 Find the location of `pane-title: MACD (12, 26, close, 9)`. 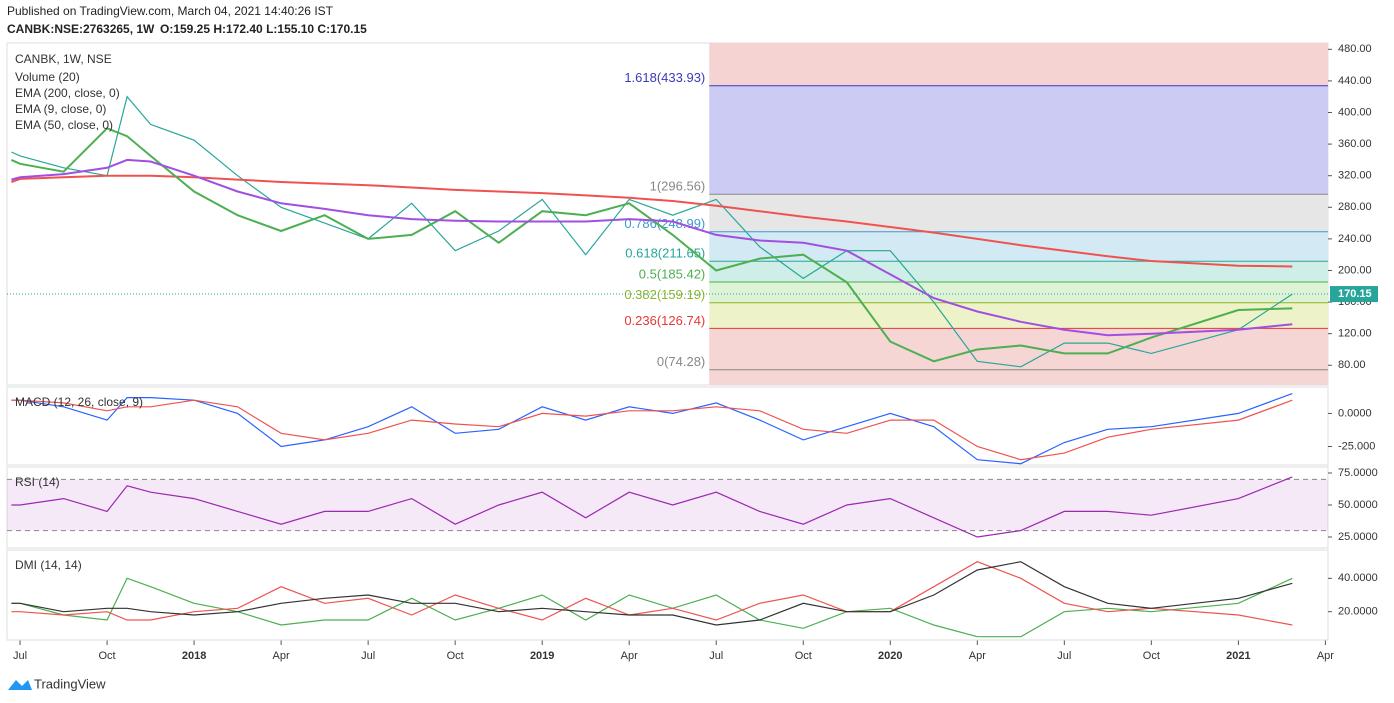

pane-title: MACD (12, 26, close, 9) is located at coordinates (79, 402).